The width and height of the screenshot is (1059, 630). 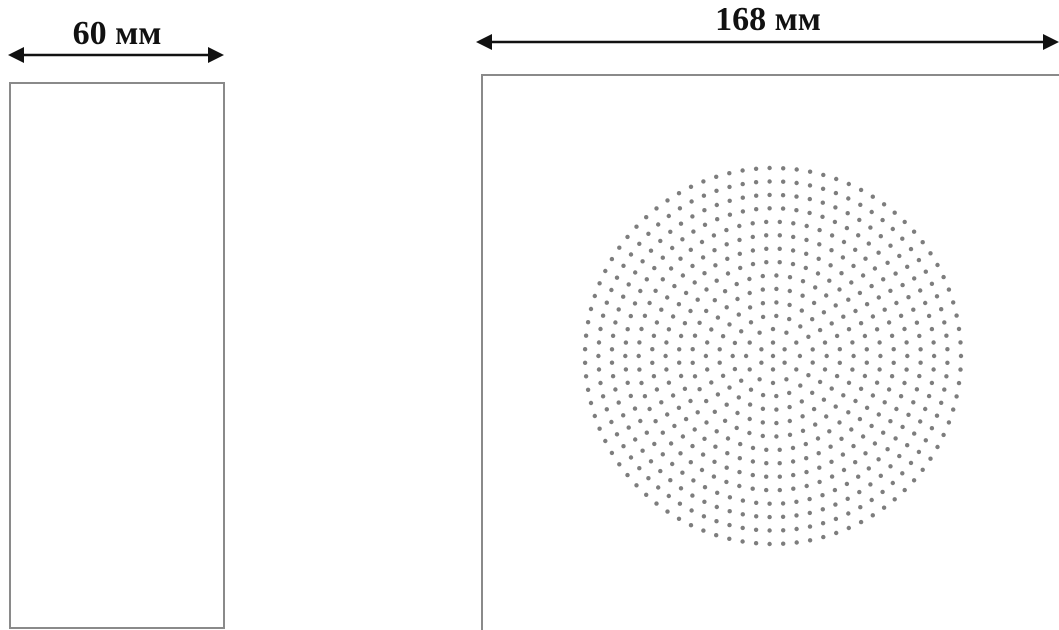 What do you see at coordinates (117, 33) in the screenshot?
I see `left-width-label: 60 мм` at bounding box center [117, 33].